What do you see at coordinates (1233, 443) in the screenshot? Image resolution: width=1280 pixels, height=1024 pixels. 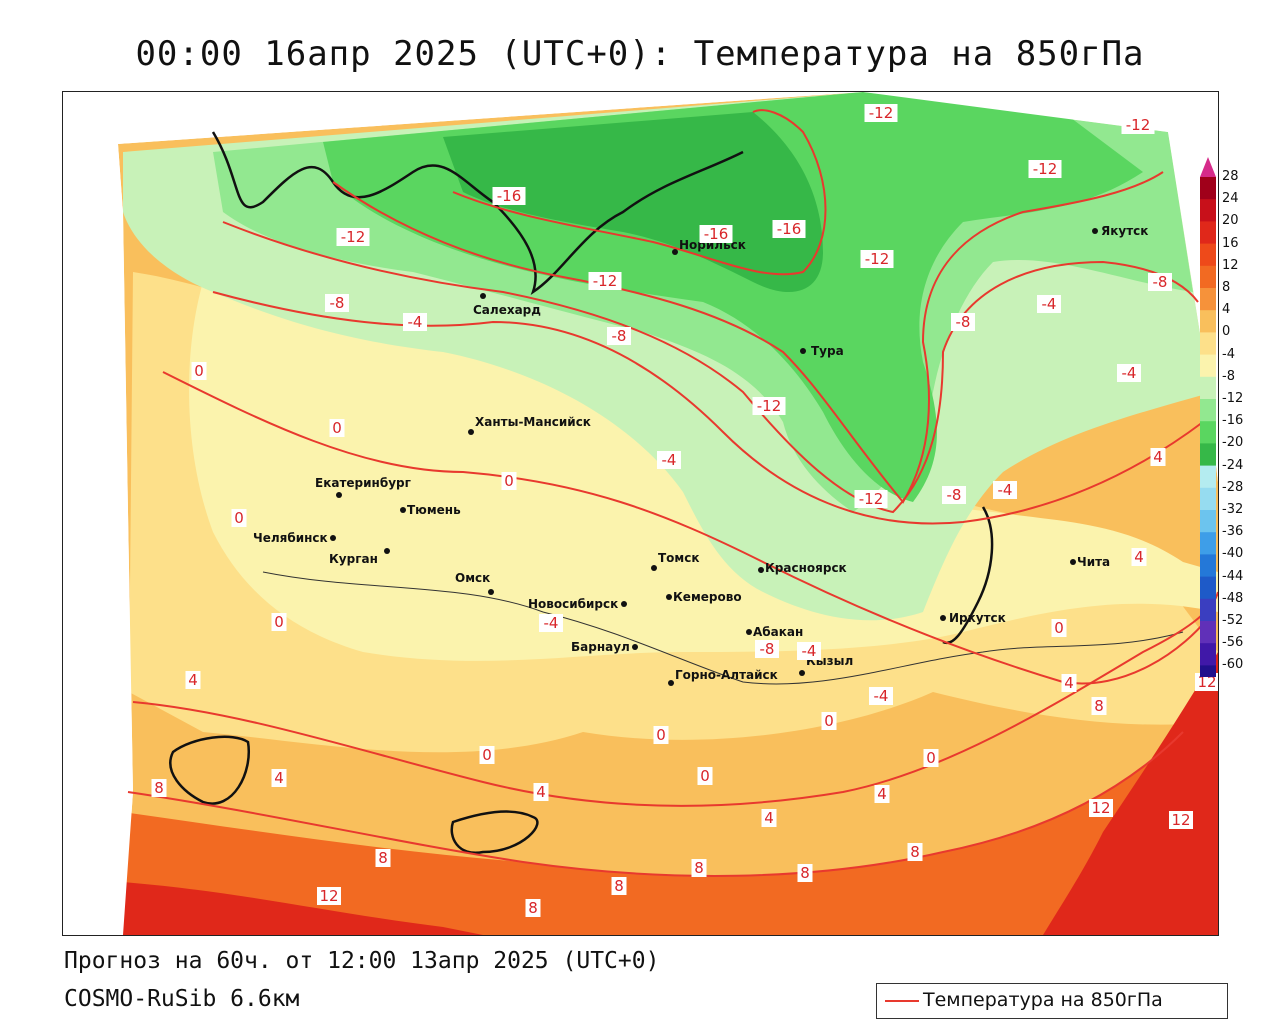 I see `colorbar-tick-label: -20` at bounding box center [1233, 443].